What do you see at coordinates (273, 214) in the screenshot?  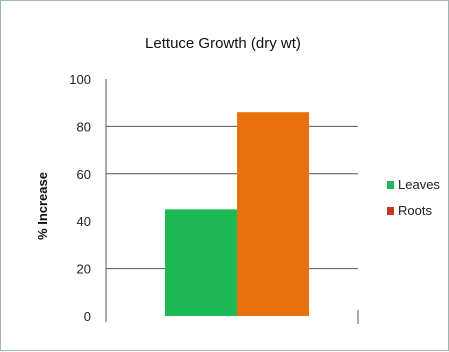 I see `bar-roots` at bounding box center [273, 214].